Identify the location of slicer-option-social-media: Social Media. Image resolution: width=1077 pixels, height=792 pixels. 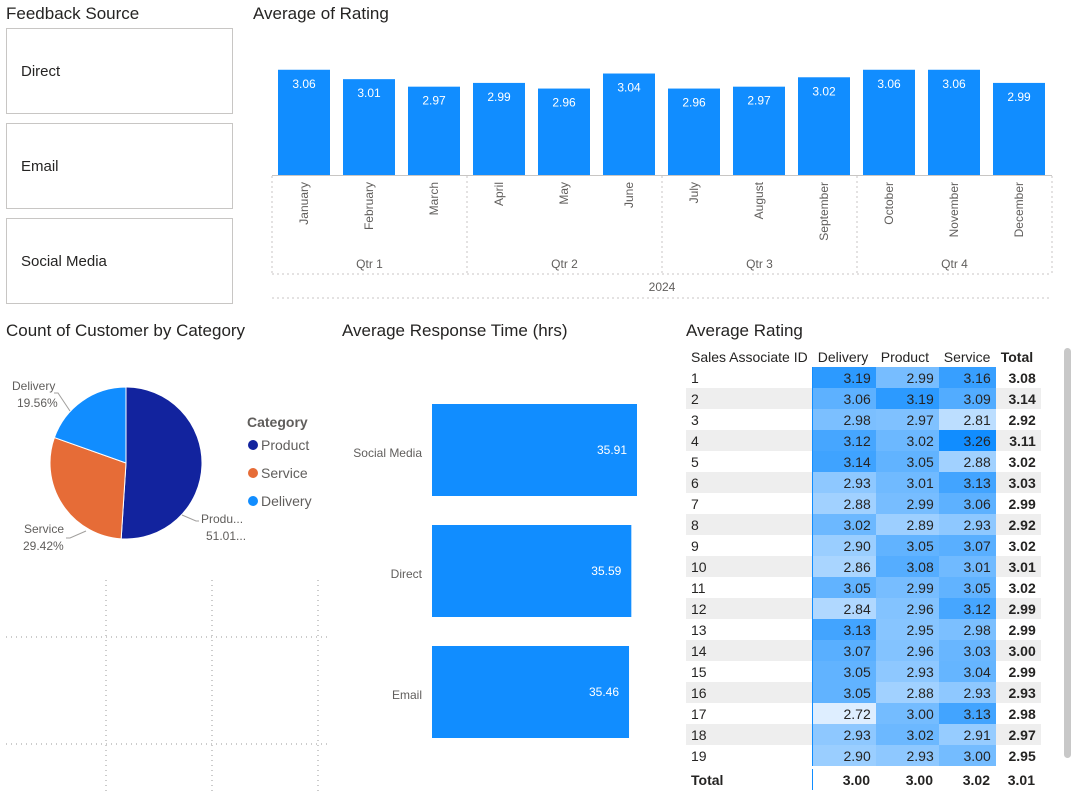
(119, 261).